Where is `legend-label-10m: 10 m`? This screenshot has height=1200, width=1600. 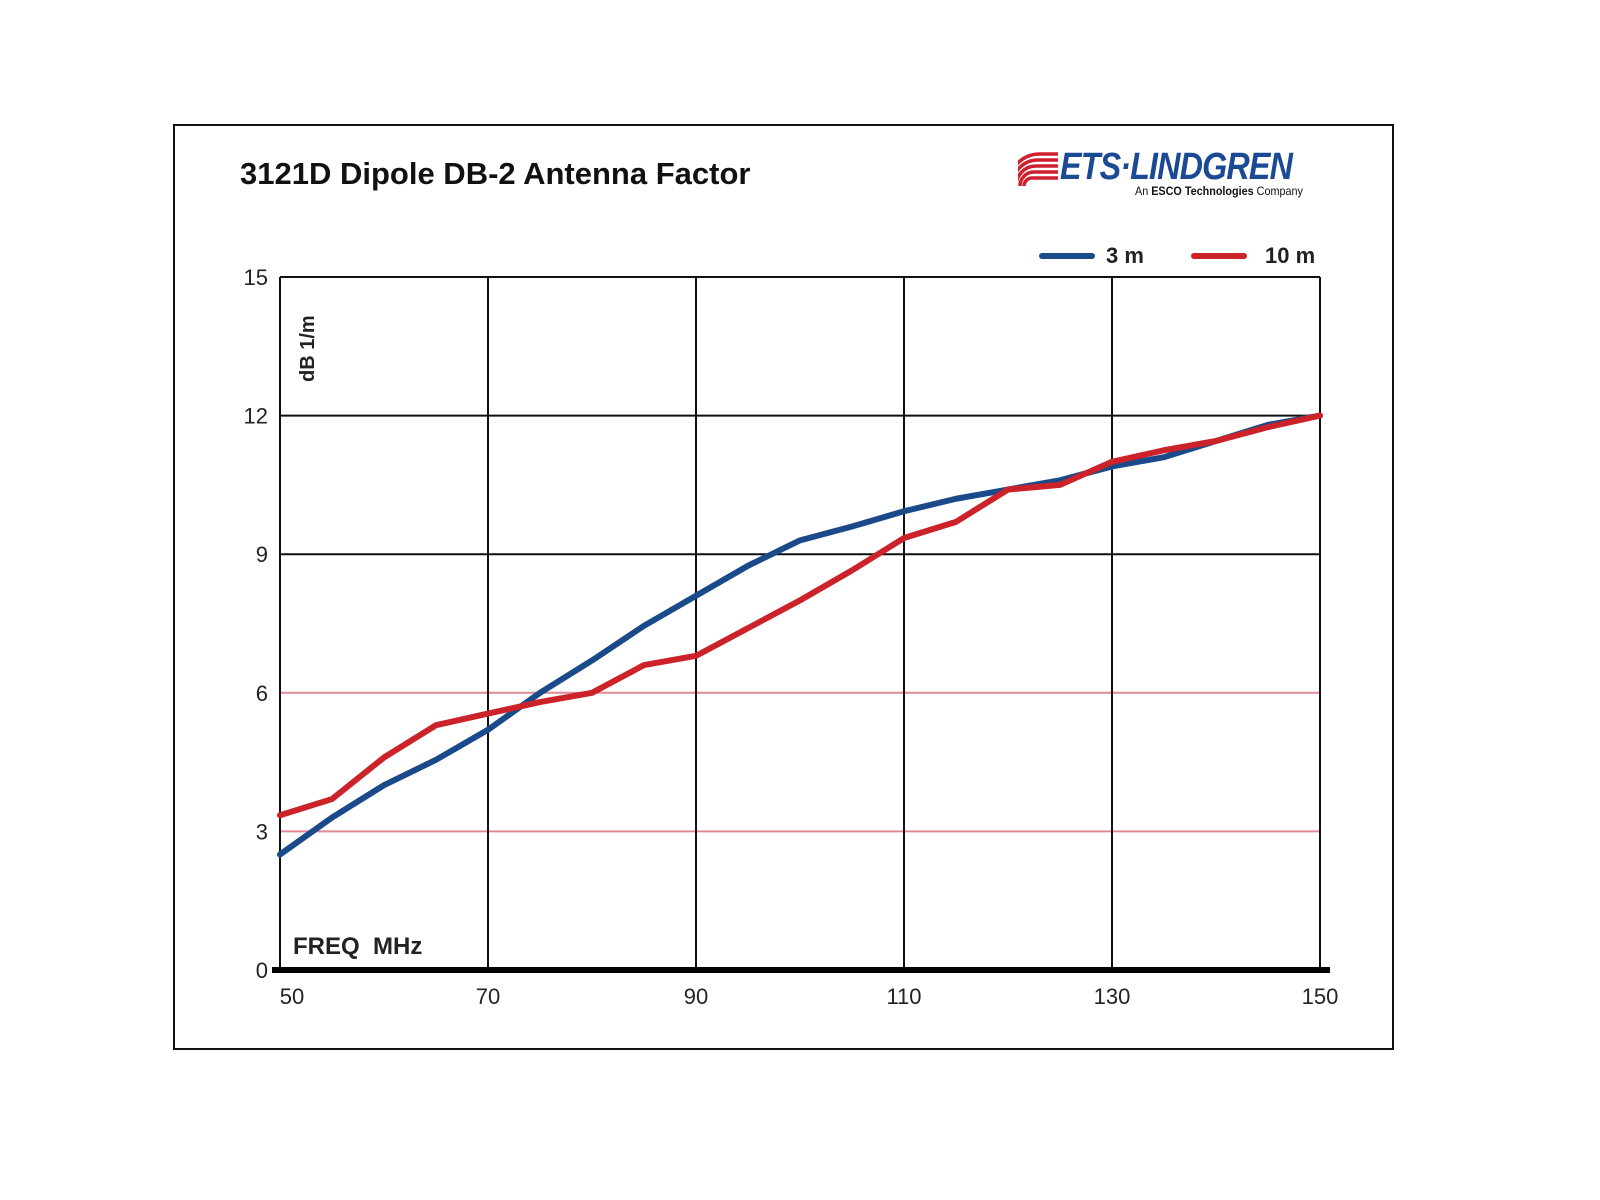 legend-label-10m: 10 m is located at coordinates (1290, 255).